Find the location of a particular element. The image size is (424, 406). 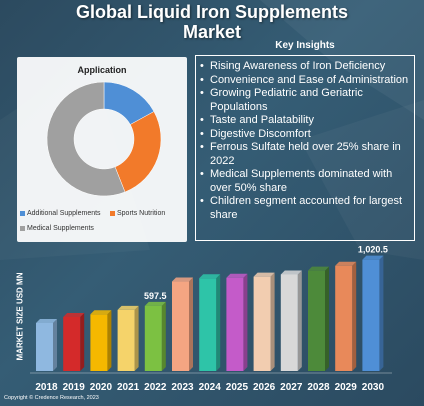

title-line-2: Market is located at coordinates (212, 32).